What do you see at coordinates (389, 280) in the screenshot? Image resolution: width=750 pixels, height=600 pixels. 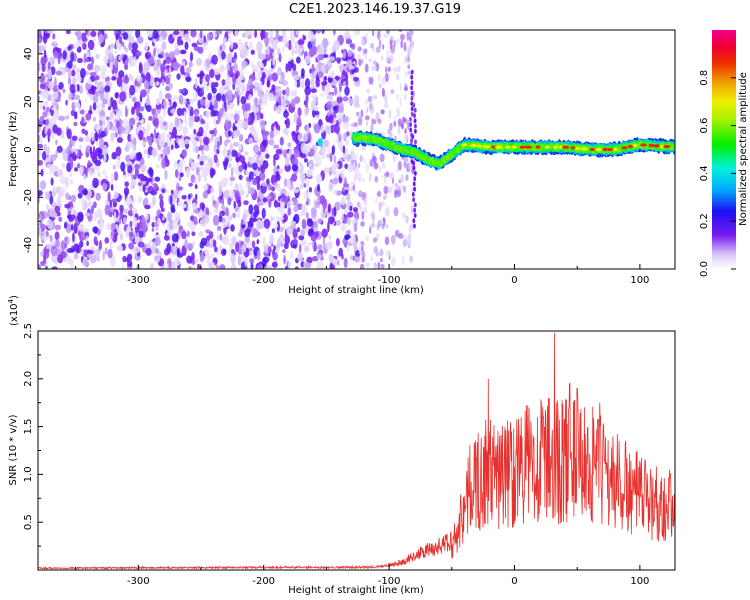 I see `x-tick-label: -100` at bounding box center [389, 280].